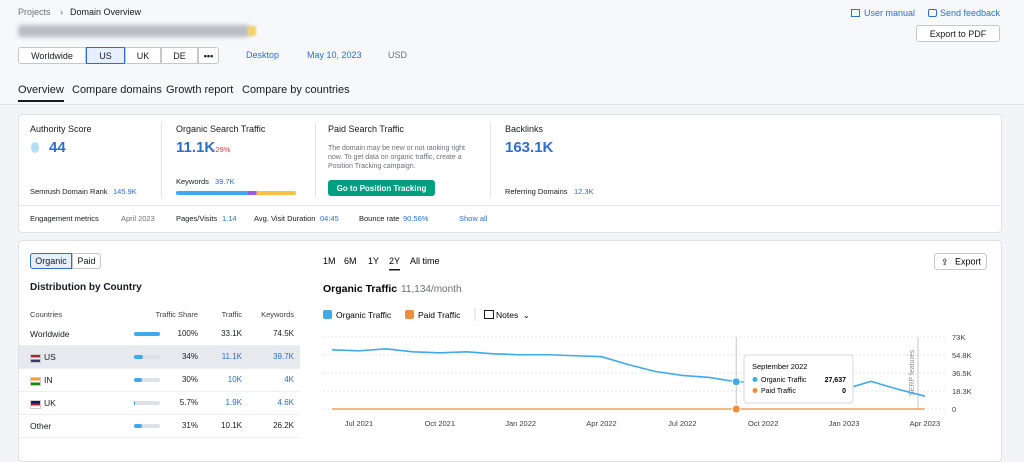 Image resolution: width=1024 pixels, height=462 pixels. What do you see at coordinates (958, 337) in the screenshot?
I see `y-tick-label: 73K` at bounding box center [958, 337].